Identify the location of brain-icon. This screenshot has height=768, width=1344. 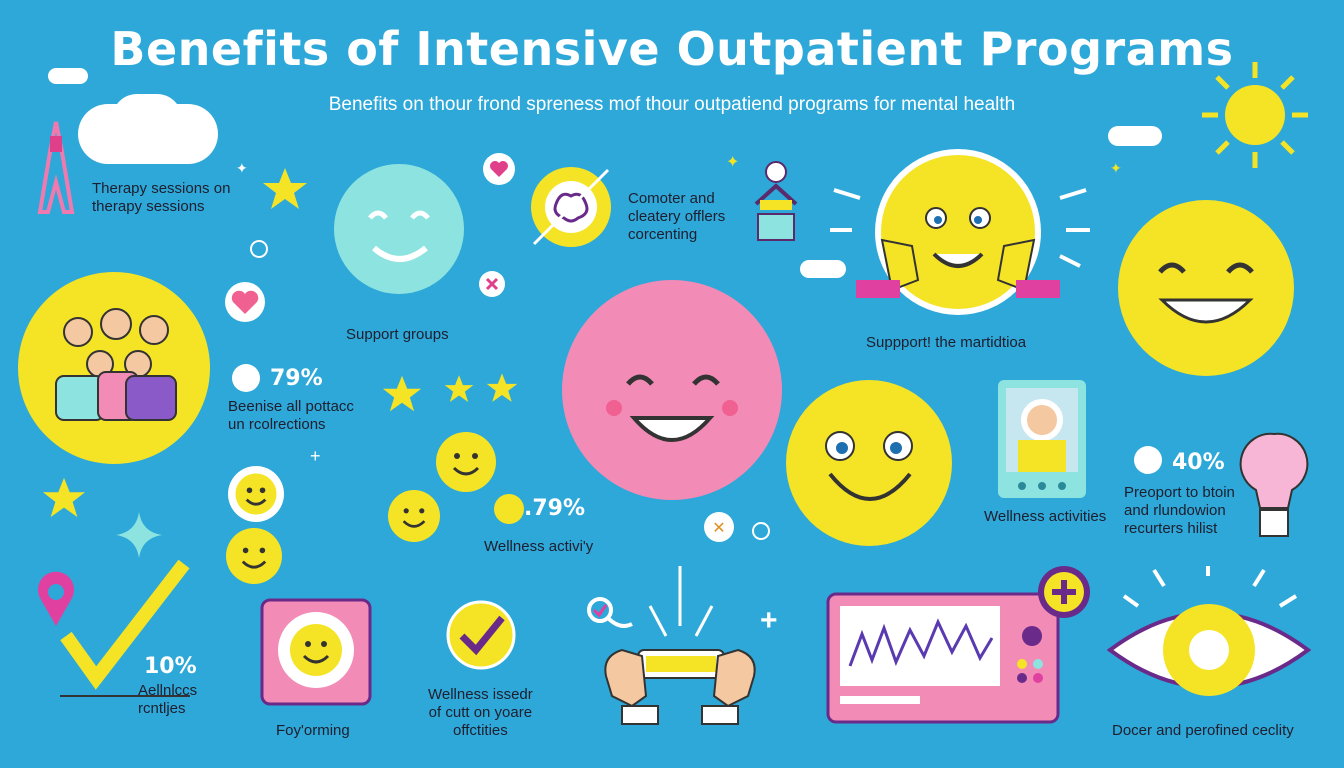
(571, 207).